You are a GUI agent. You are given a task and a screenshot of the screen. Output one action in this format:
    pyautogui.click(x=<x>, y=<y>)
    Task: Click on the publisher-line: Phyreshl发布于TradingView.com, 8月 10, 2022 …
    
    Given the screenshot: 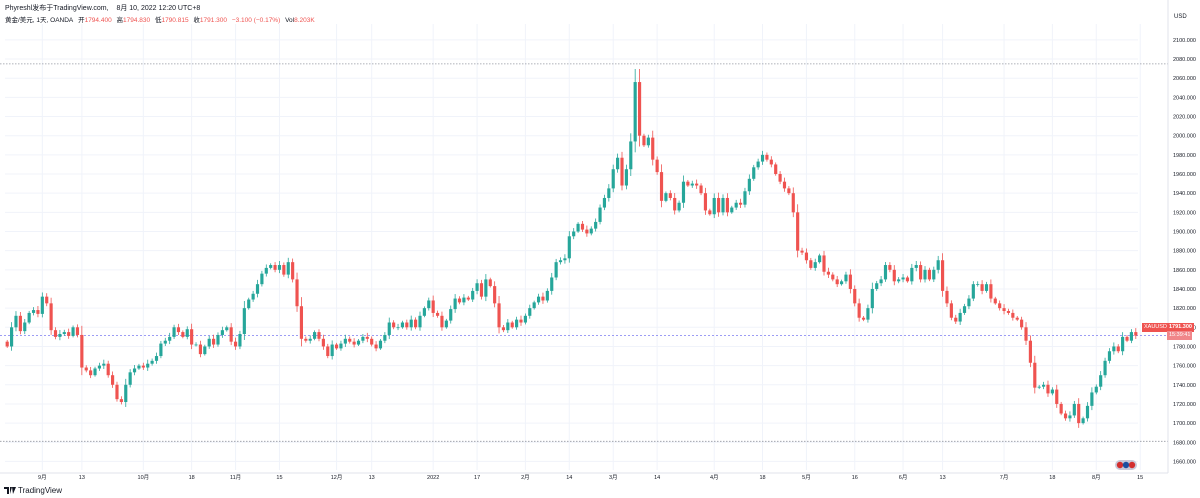 What is the action you would take?
    pyautogui.click(x=102, y=8)
    